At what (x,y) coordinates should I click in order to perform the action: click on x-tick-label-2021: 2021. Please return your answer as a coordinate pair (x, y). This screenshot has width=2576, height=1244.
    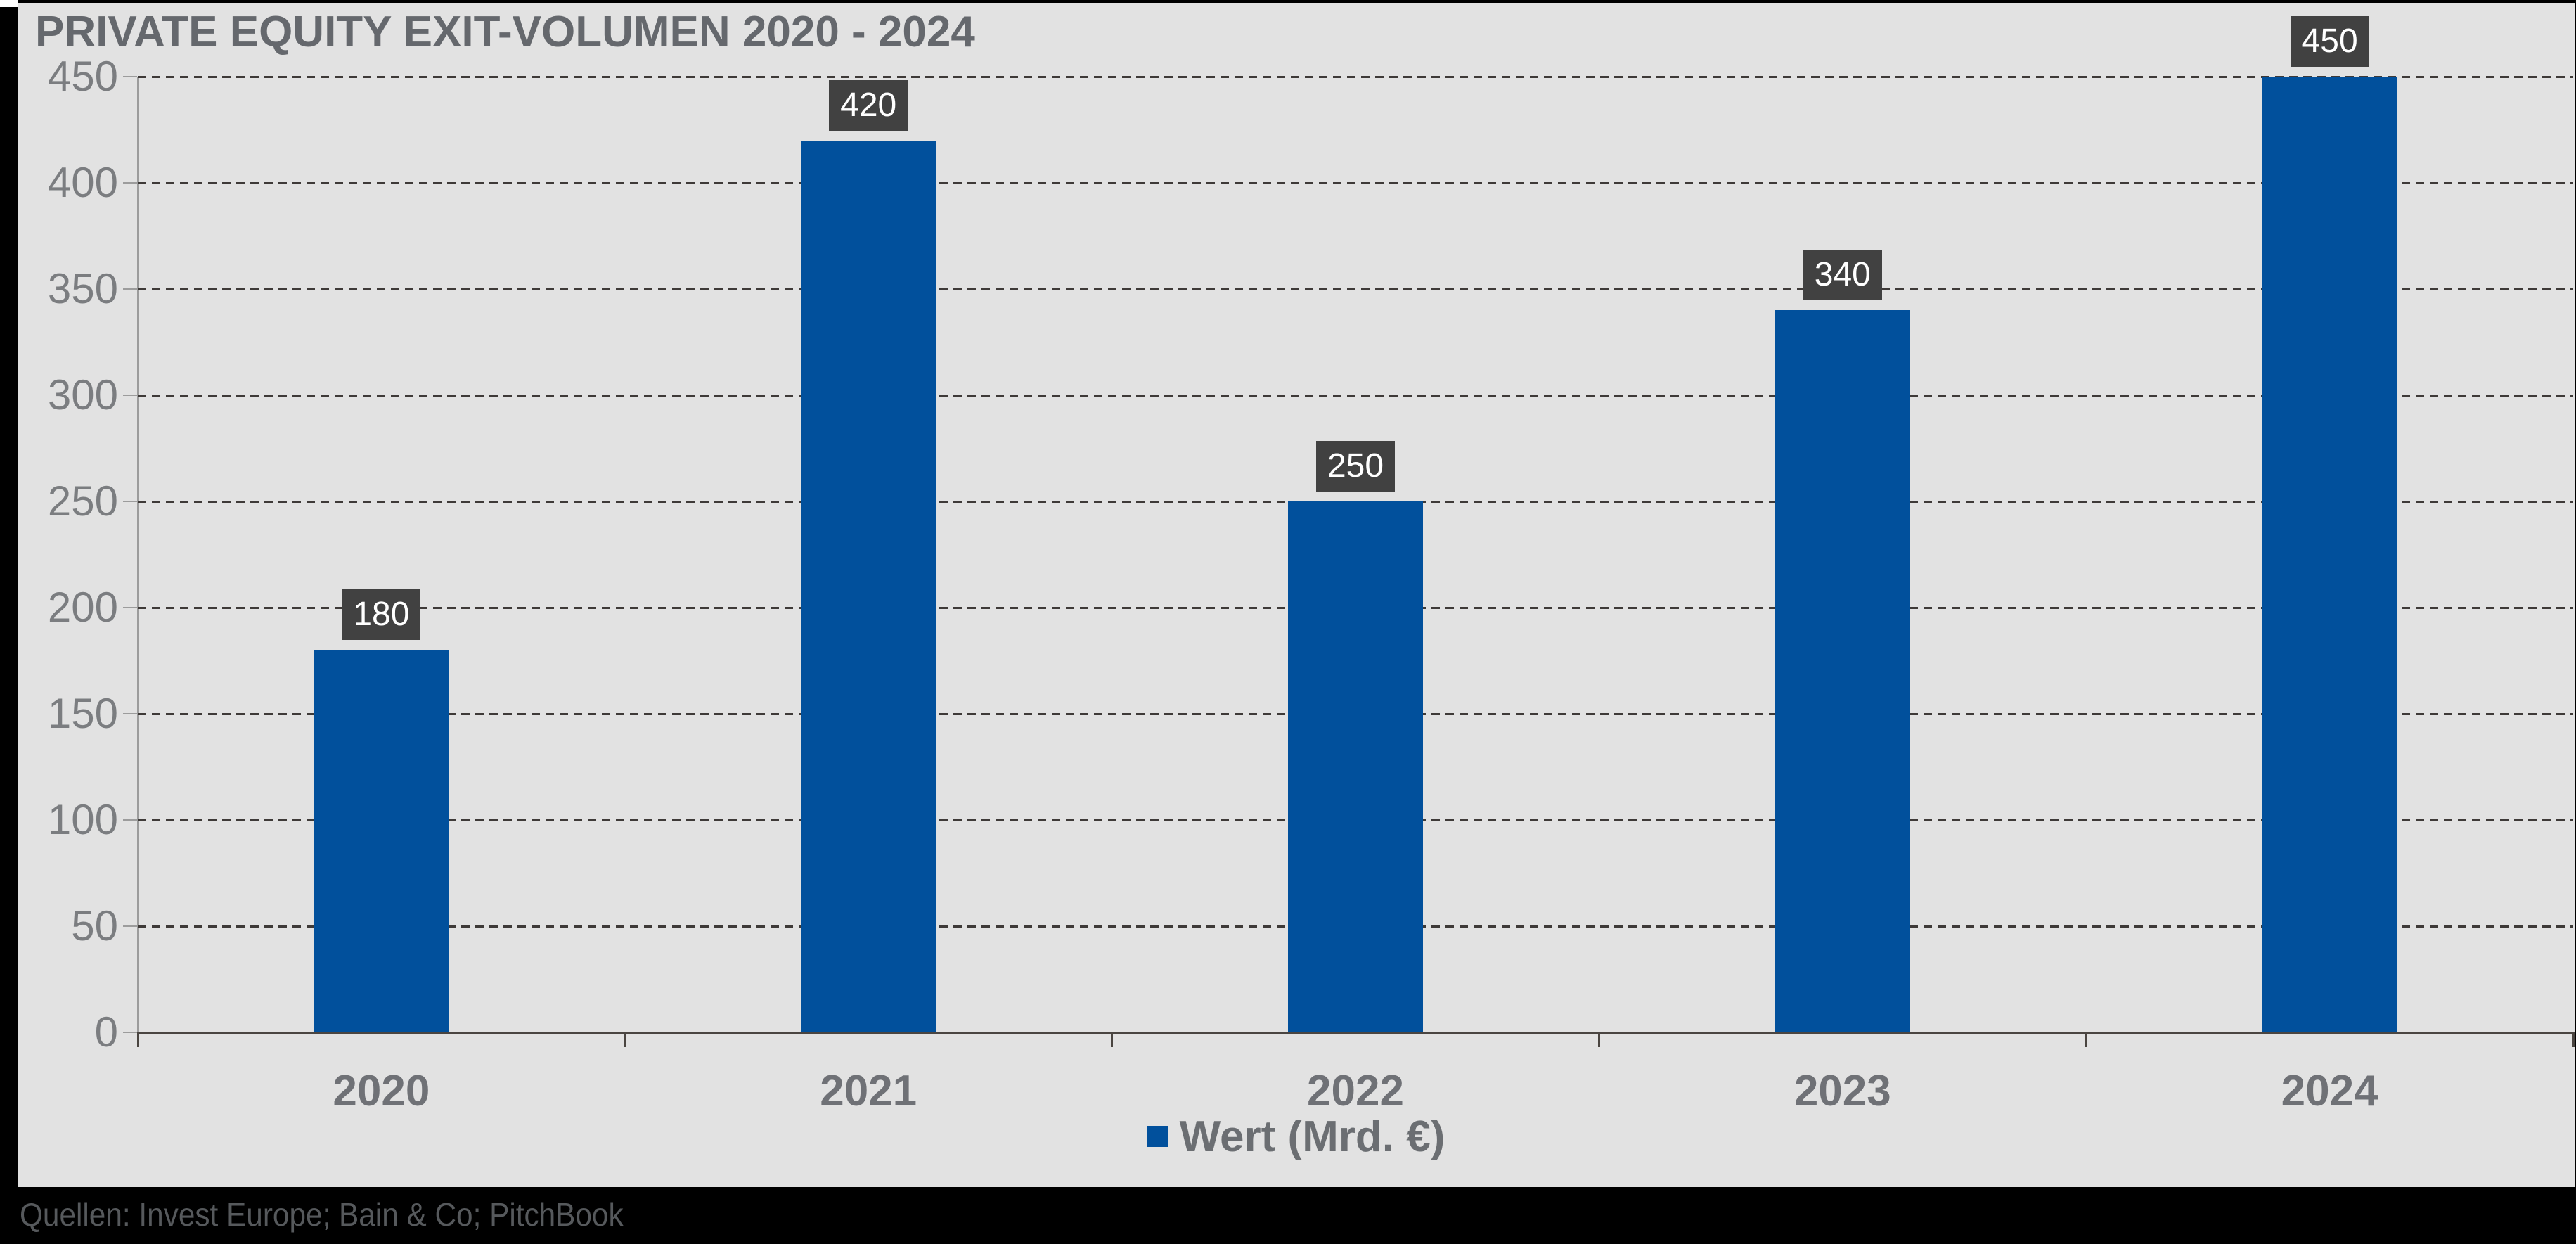
    Looking at the image, I should click on (868, 1091).